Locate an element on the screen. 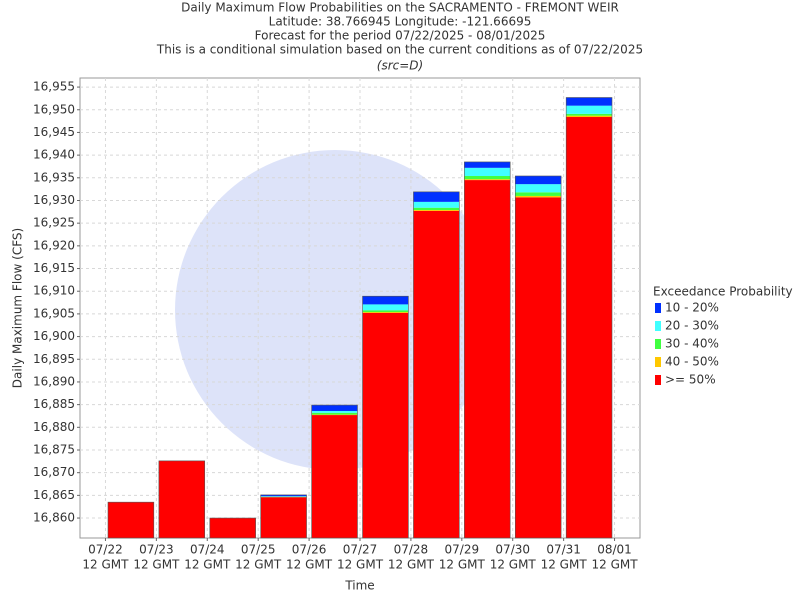  y-tick-label: 16,900 is located at coordinates (54, 336).